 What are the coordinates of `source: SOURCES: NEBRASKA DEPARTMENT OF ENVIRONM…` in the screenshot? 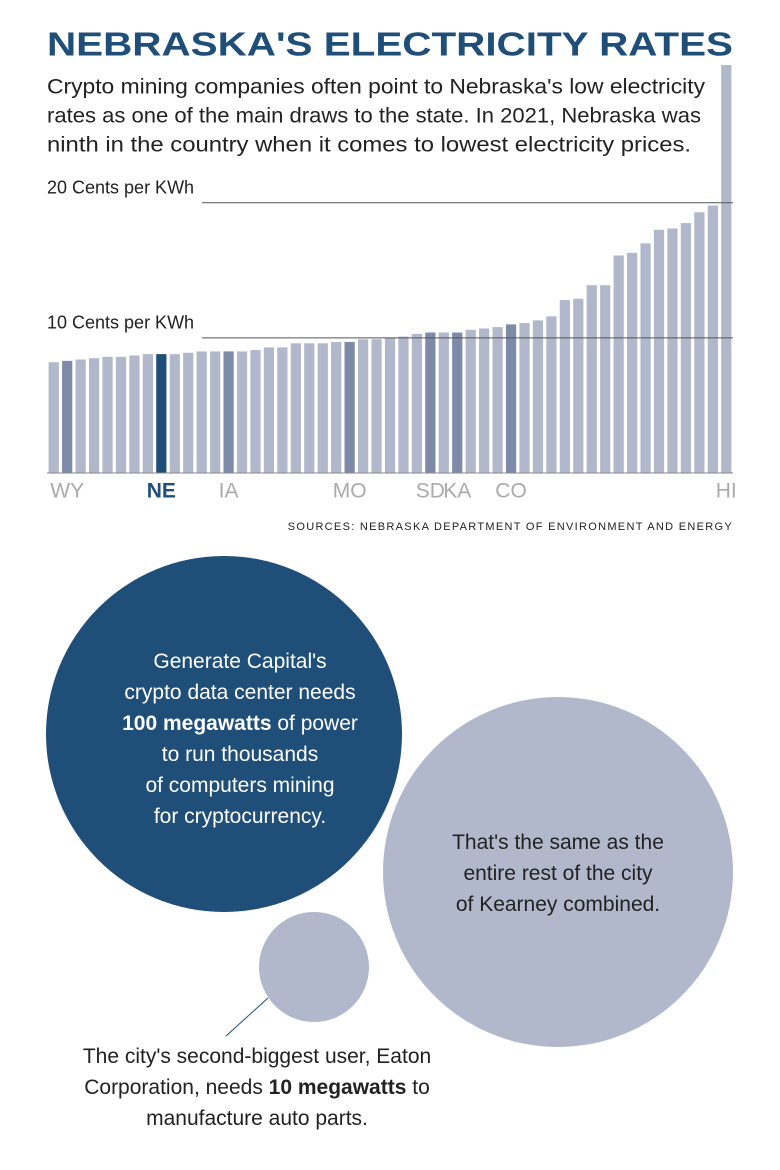 It's located at (510, 527).